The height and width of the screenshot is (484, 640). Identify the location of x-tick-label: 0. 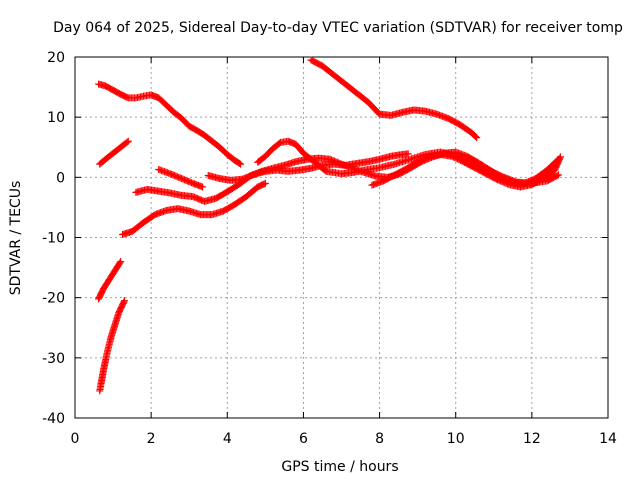
(75, 439).